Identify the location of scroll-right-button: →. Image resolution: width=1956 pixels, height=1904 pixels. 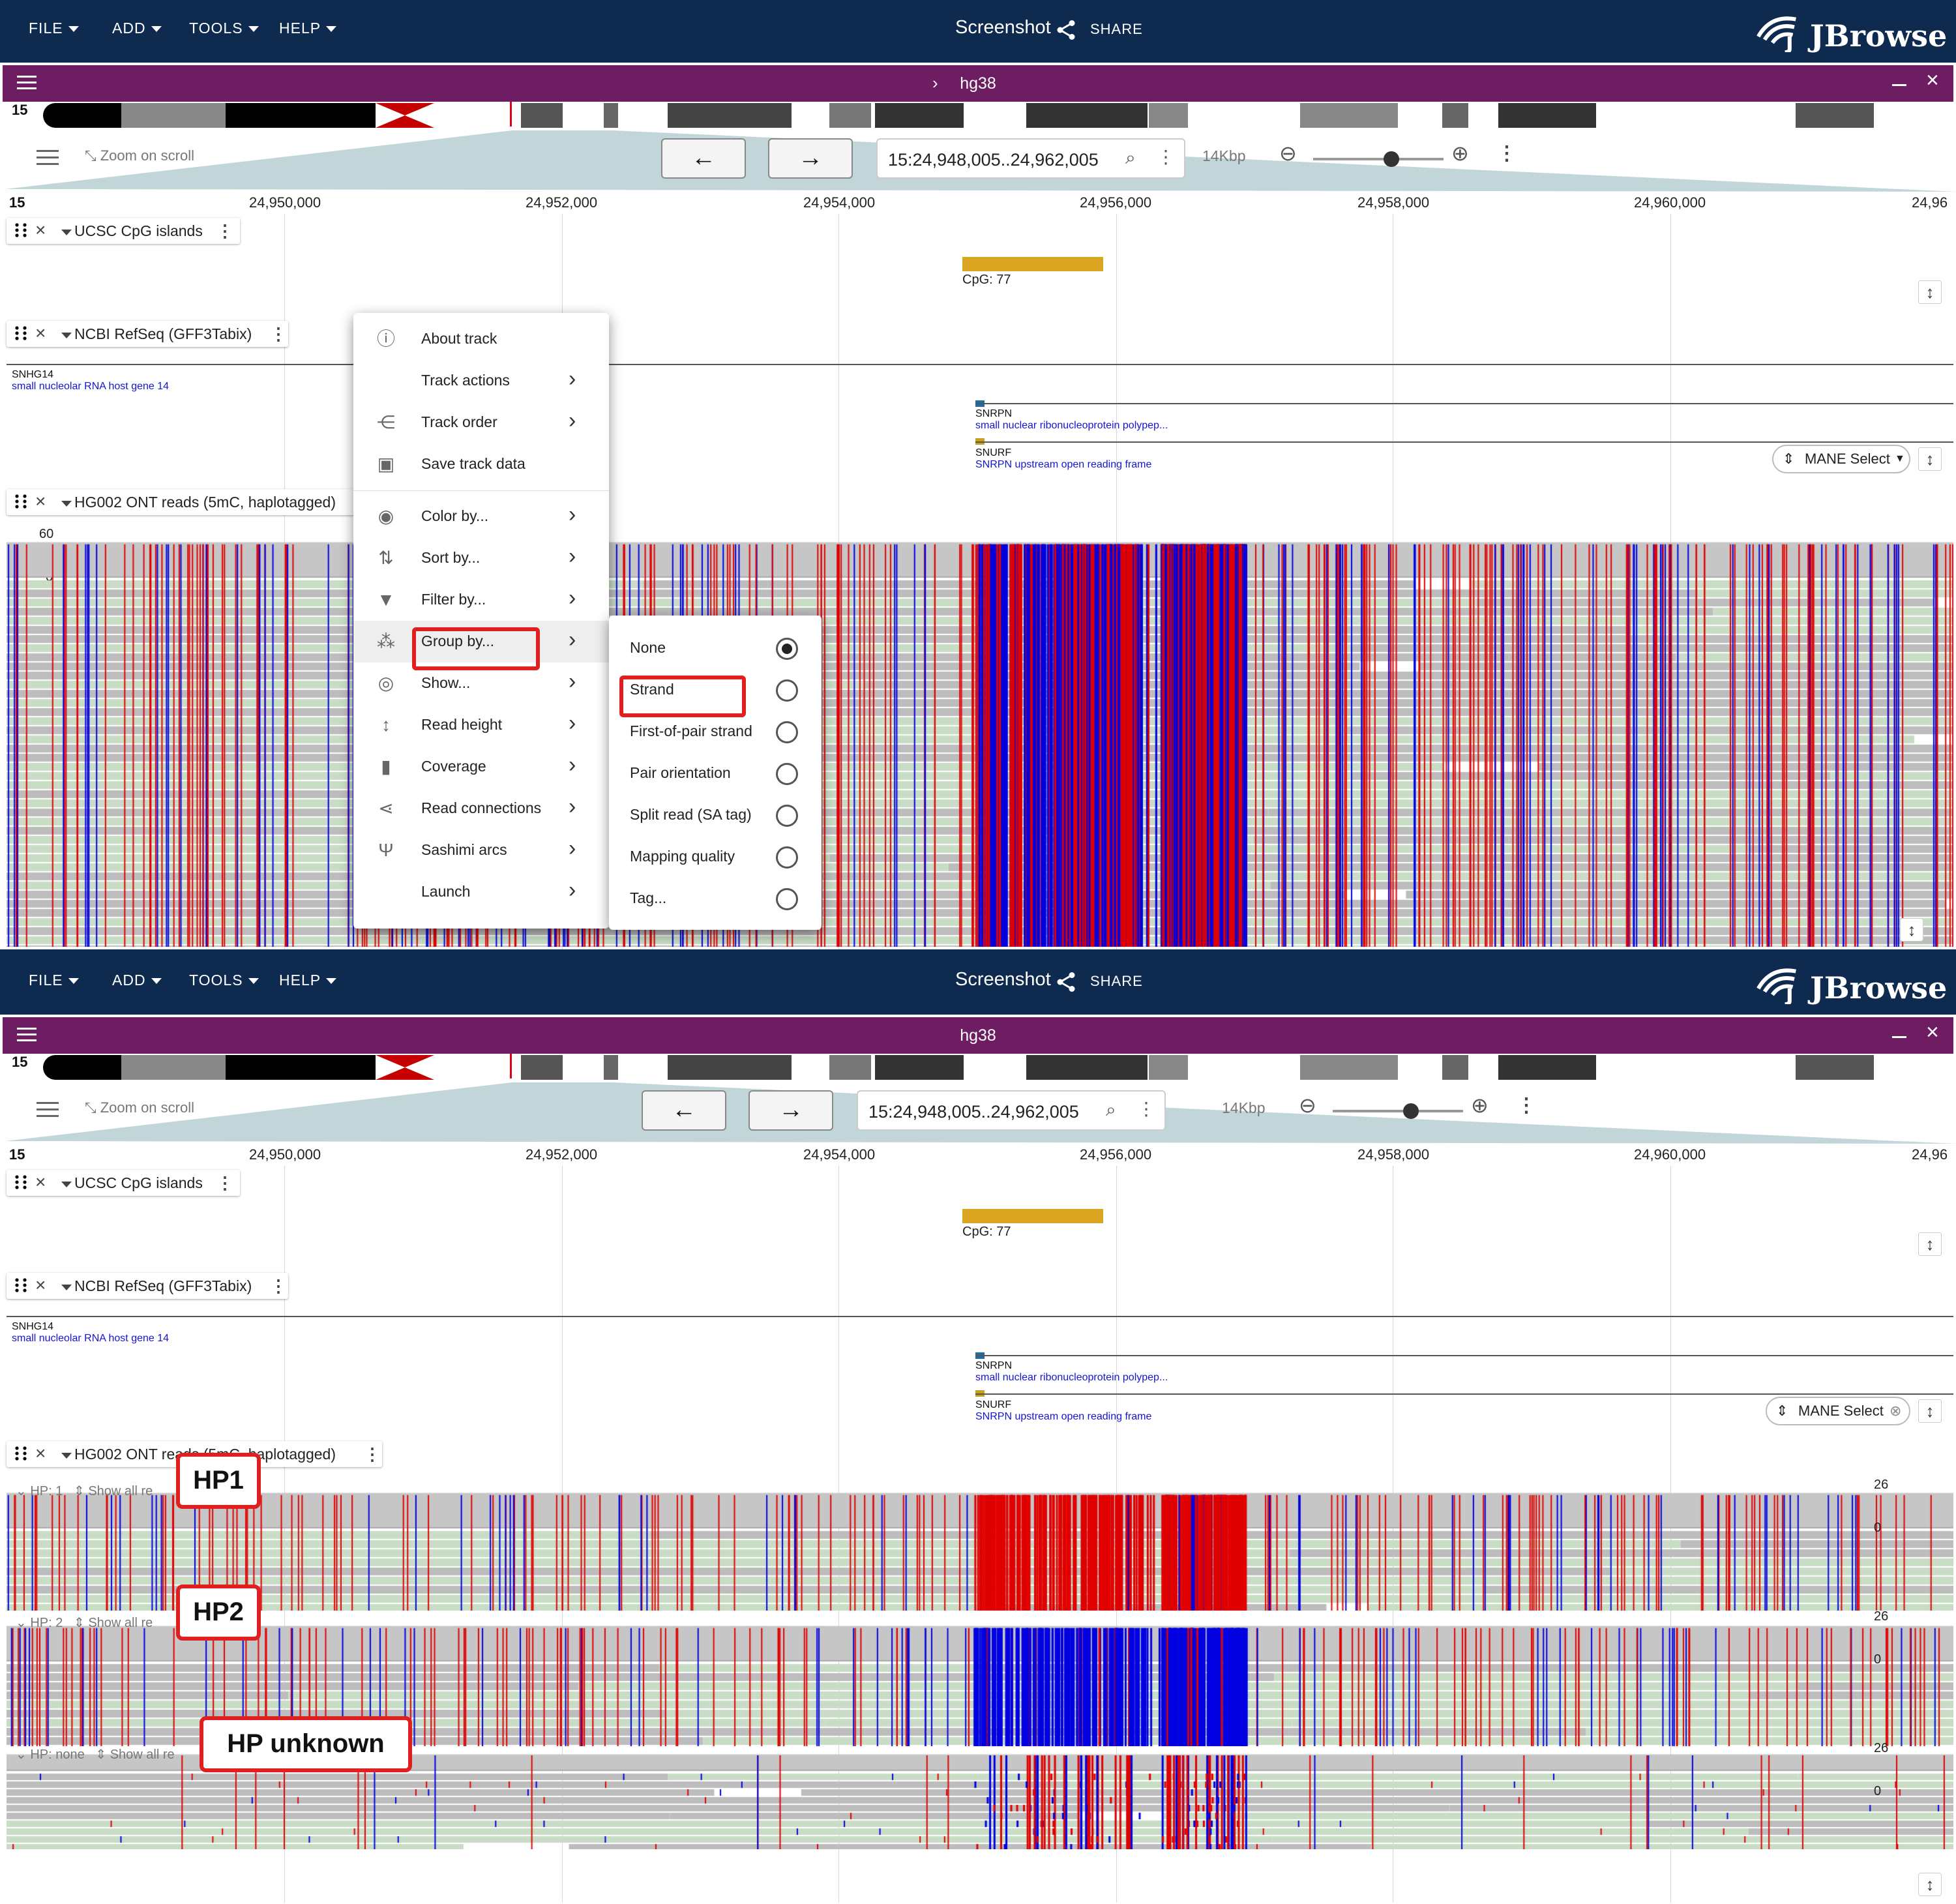
(790, 1110).